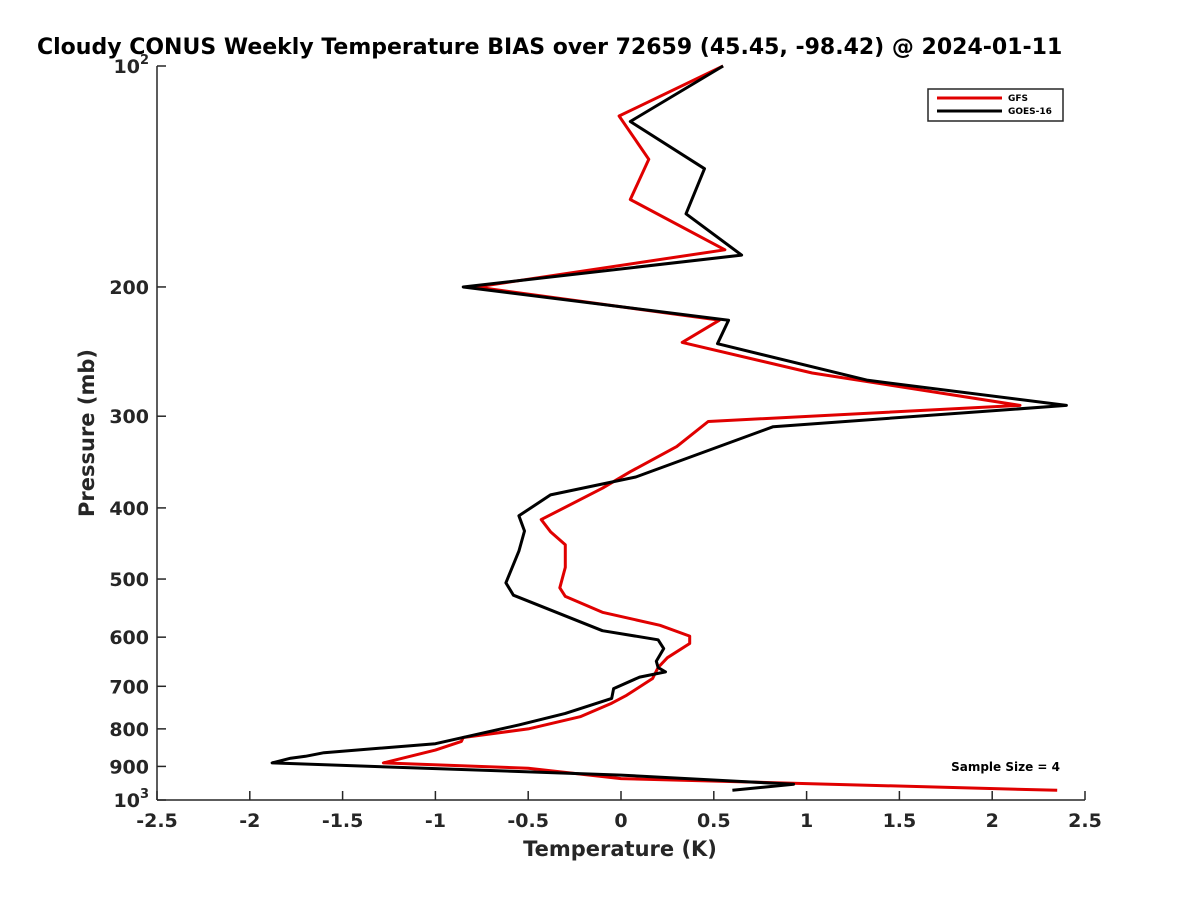  I want to click on y-axis-ticks: 10² 200 300 400 500 600 700 800 900 10³, so click(137, 432).